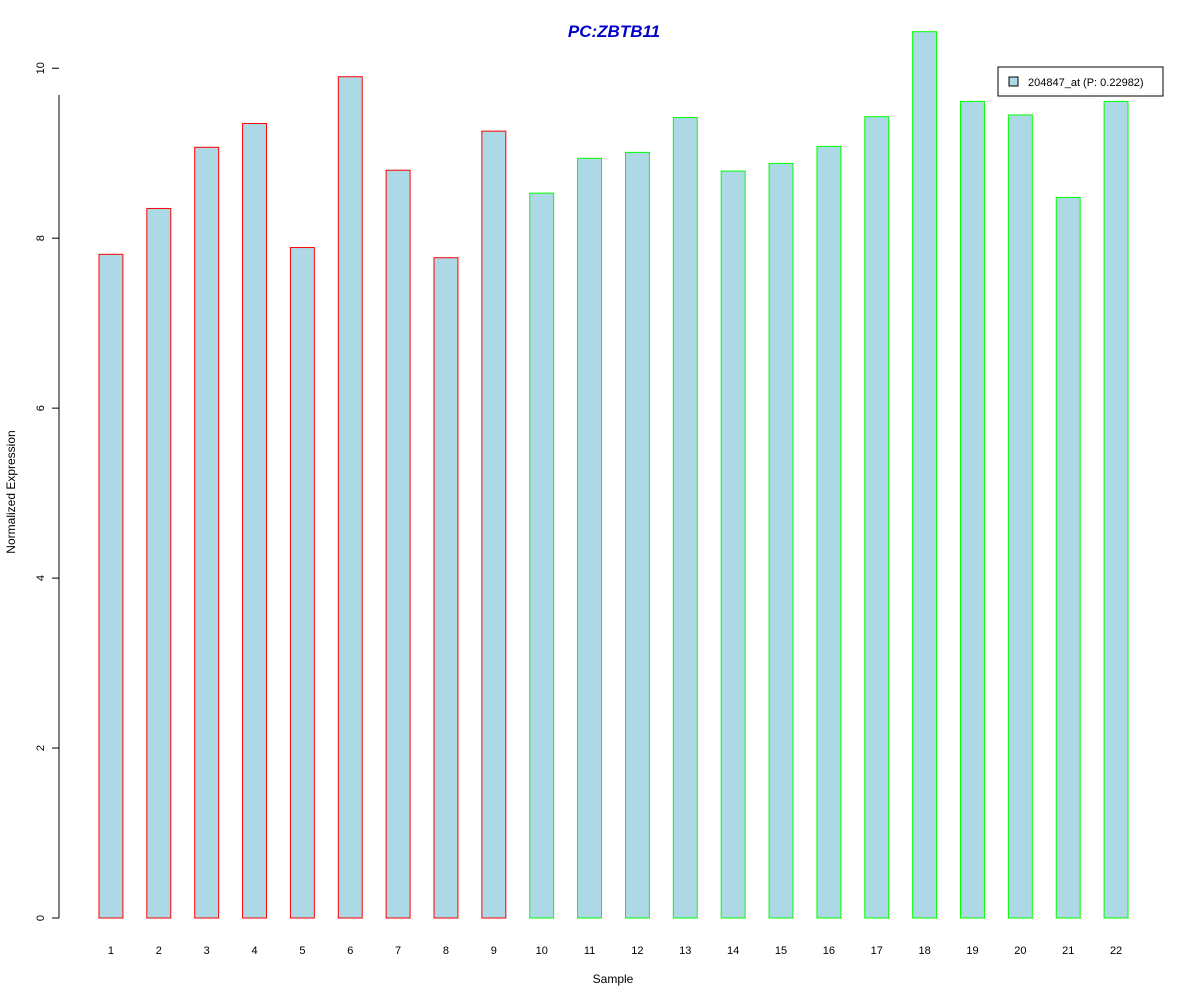 Image resolution: width=1200 pixels, height=1000 pixels. What do you see at coordinates (614, 31) in the screenshot?
I see `chart-title: PC:ZBTB11` at bounding box center [614, 31].